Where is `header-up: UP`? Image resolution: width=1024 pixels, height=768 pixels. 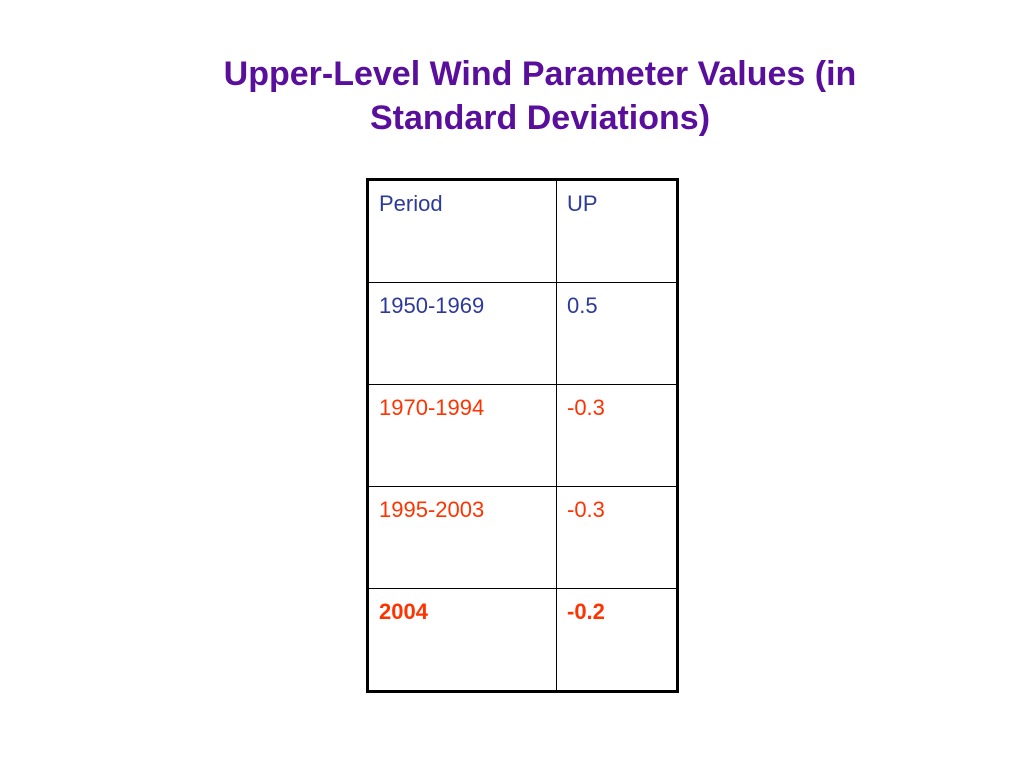 header-up: UP is located at coordinates (617, 231).